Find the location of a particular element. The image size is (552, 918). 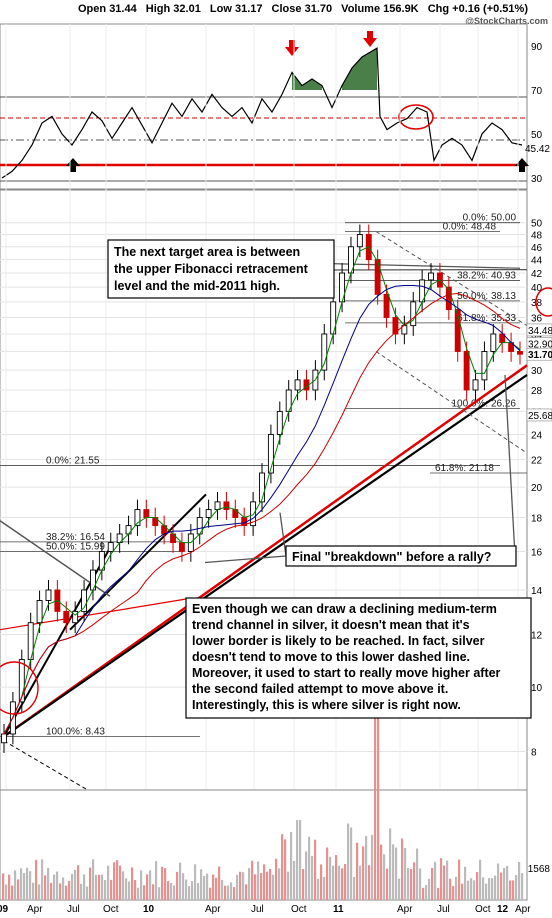

x-tick-label: 09 is located at coordinates (4, 909).